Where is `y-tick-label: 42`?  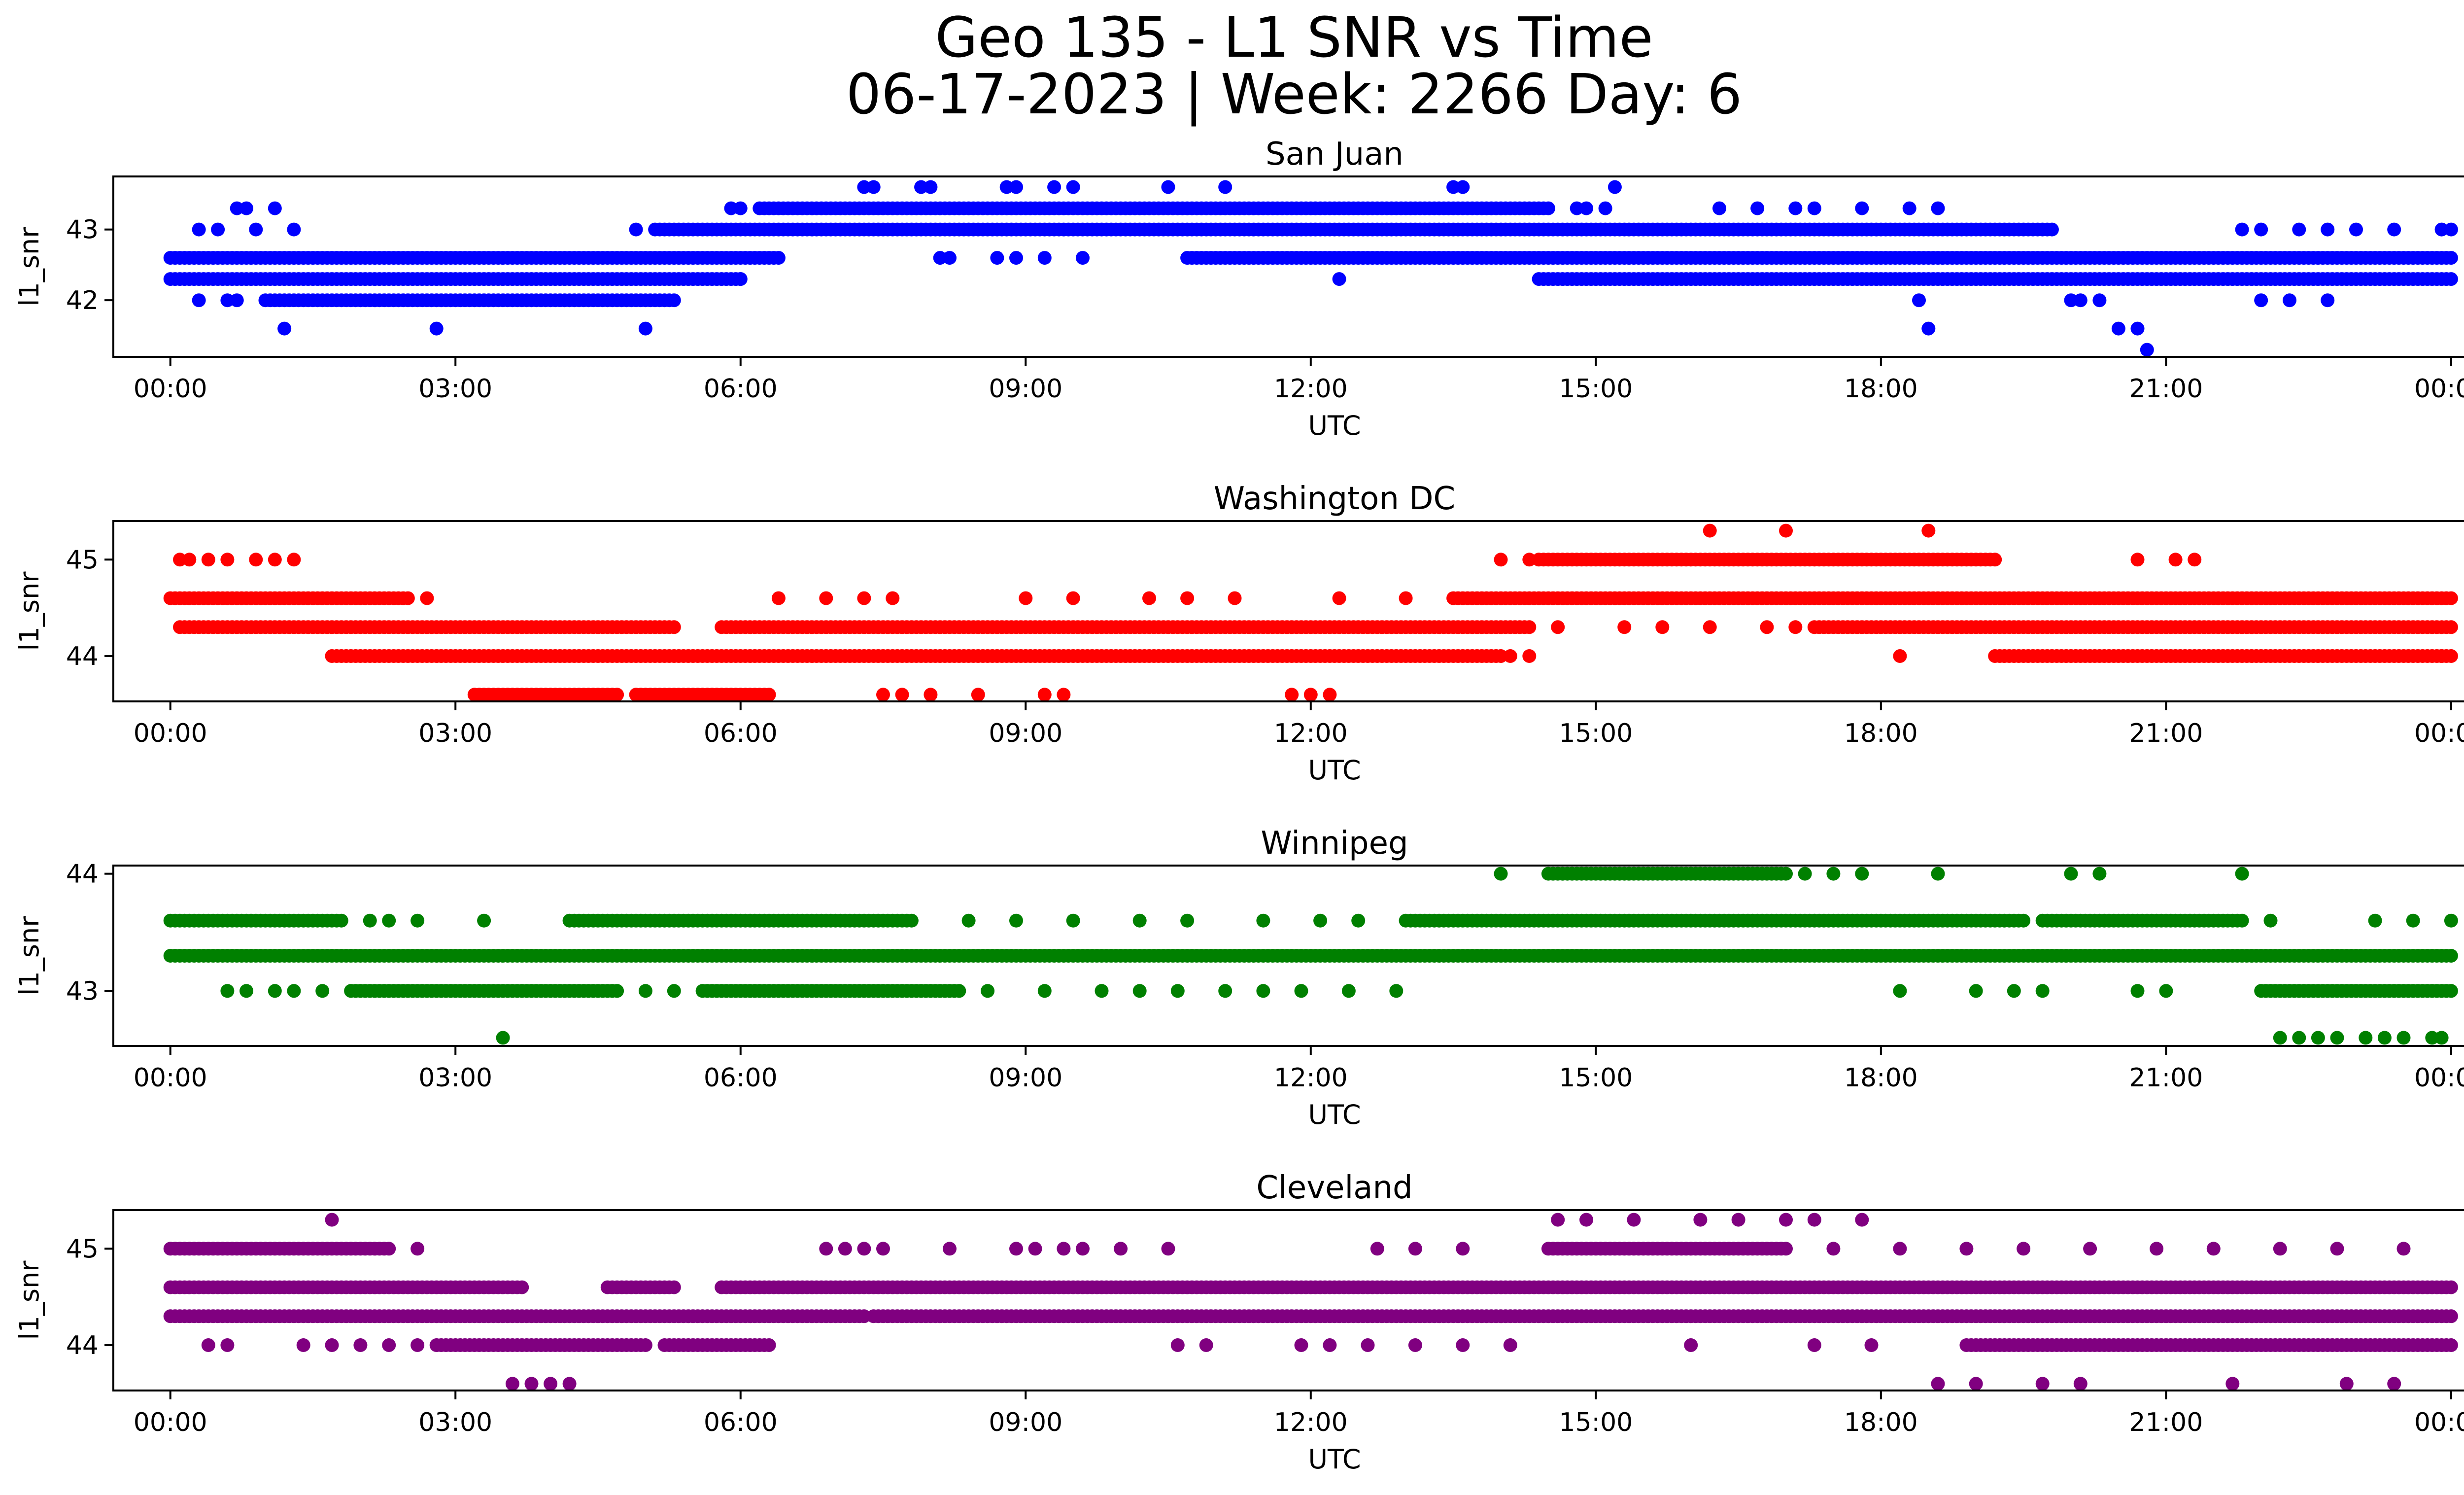
y-tick-label: 42 is located at coordinates (82, 300).